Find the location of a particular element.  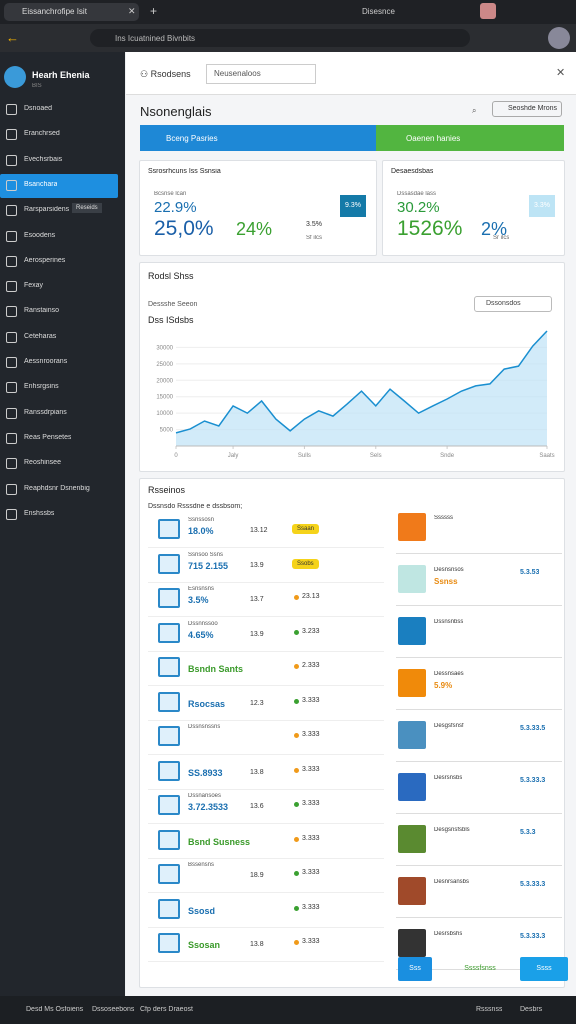

nav-item: Ranstainso is located at coordinates (42, 311).